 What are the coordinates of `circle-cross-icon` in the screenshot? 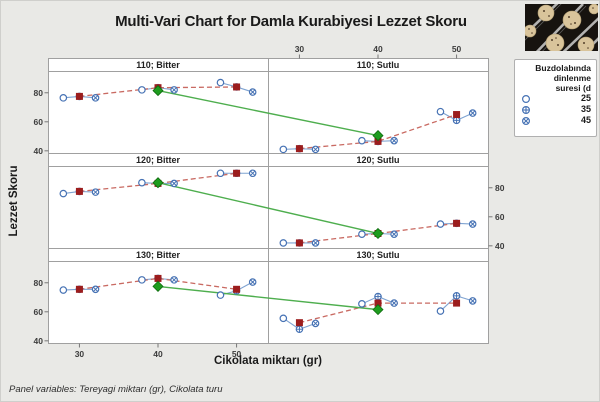 It's located at (526, 121).